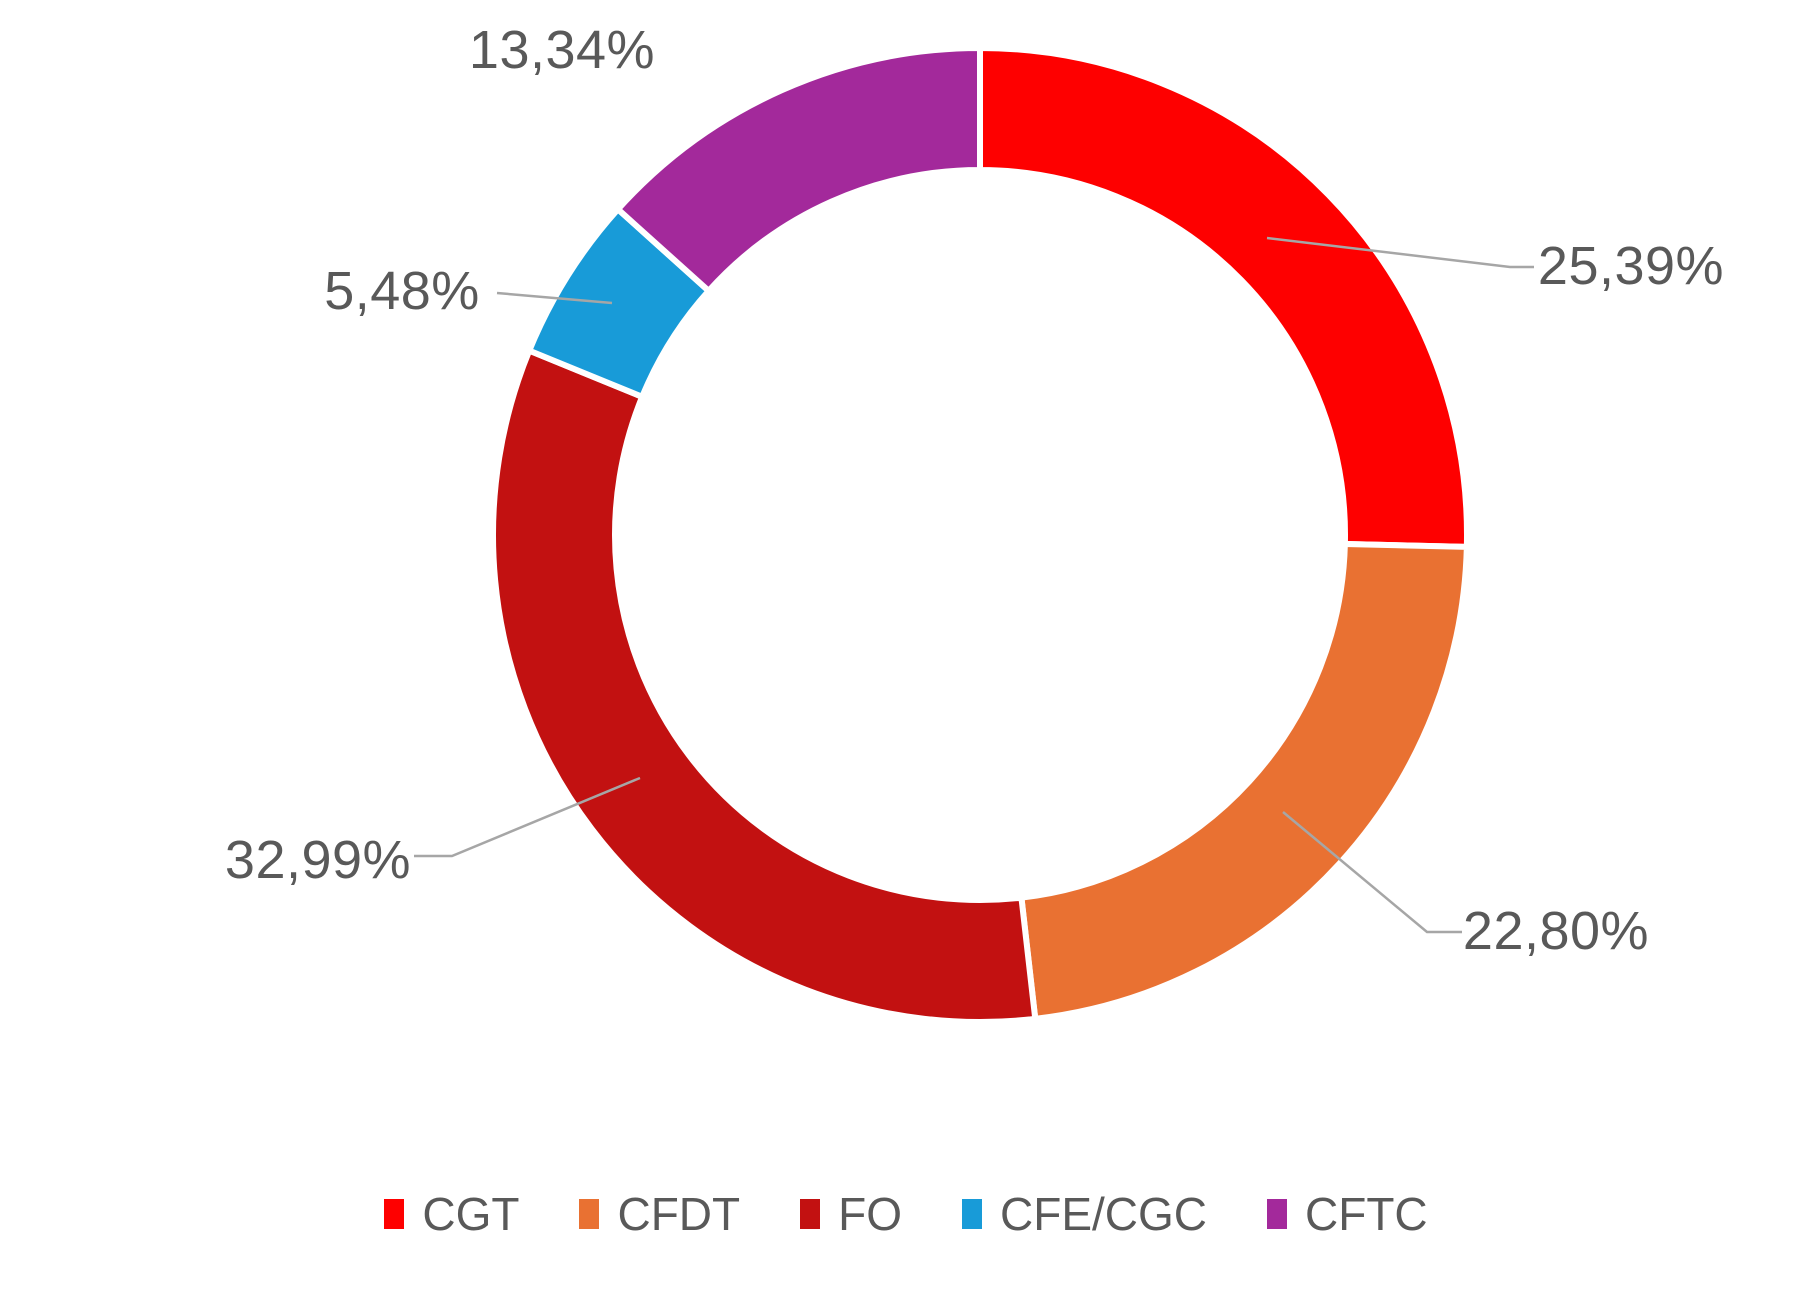  I want to click on donut-slice-cfdt, so click(1244, 781).